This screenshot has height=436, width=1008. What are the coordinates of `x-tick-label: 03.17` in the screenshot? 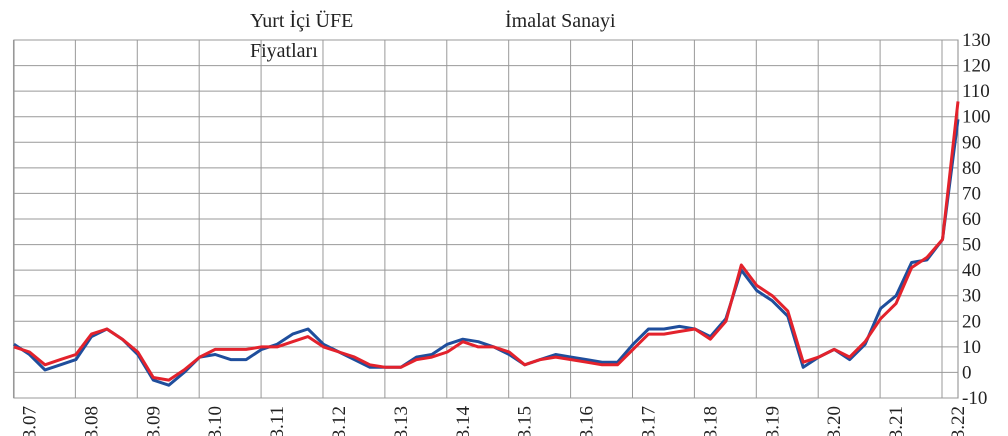 It's located at (648, 421).